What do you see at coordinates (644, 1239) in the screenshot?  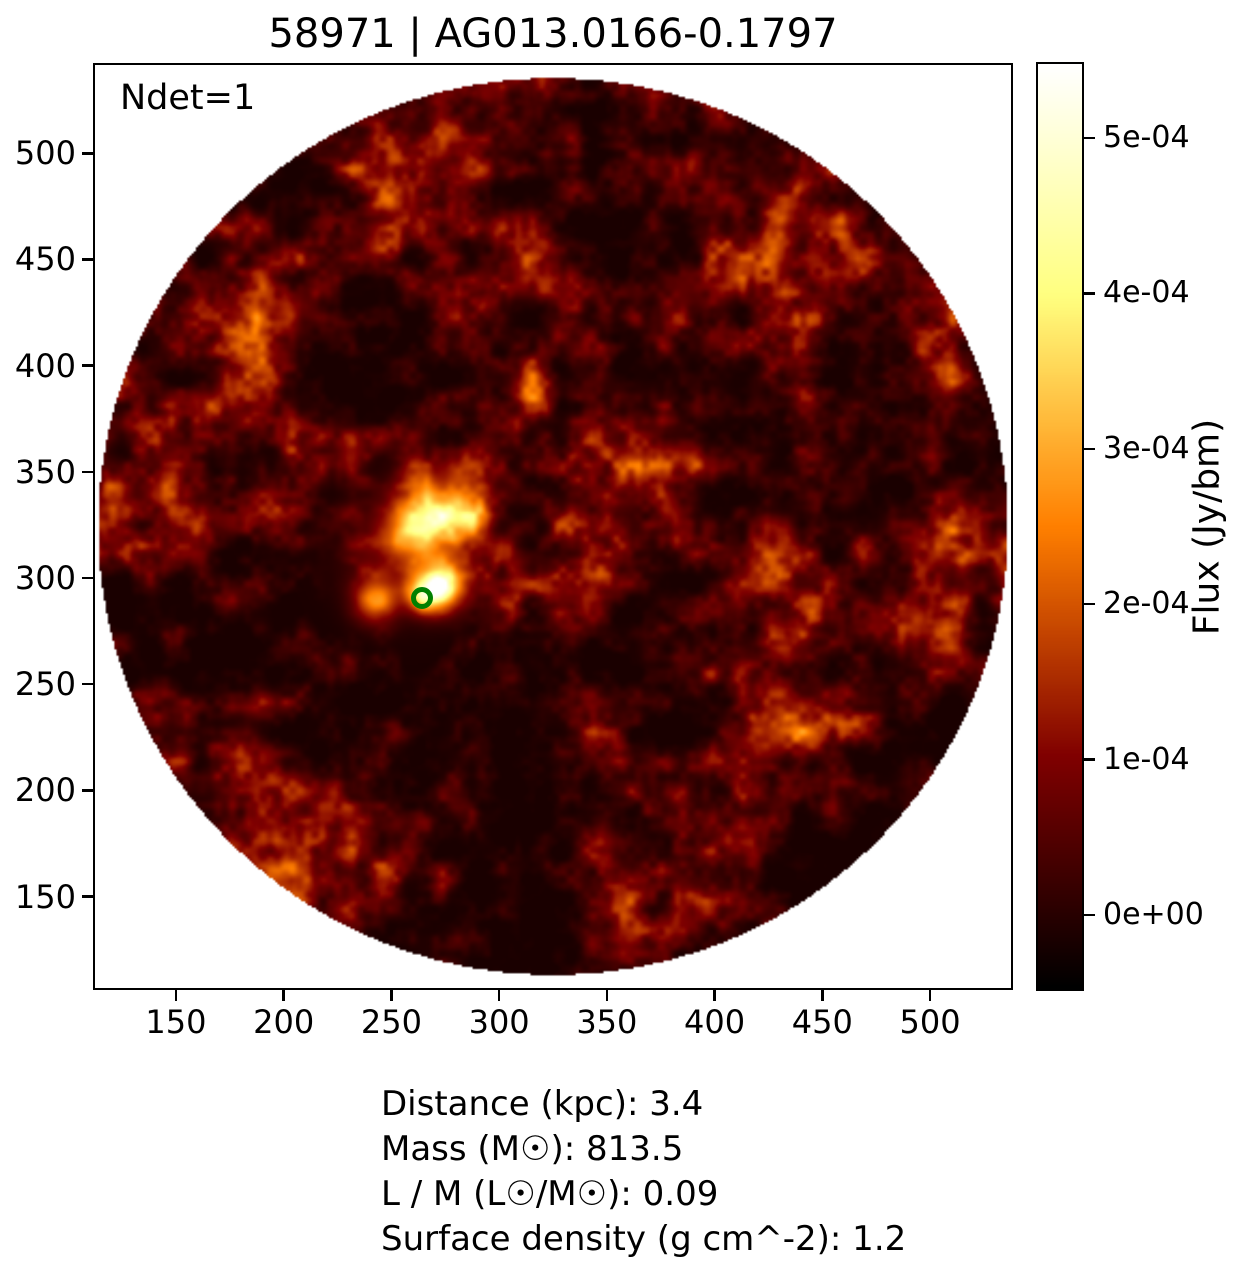 I see `info-line-surface-density: Surface density (g cm^-2): 1.2` at bounding box center [644, 1239].